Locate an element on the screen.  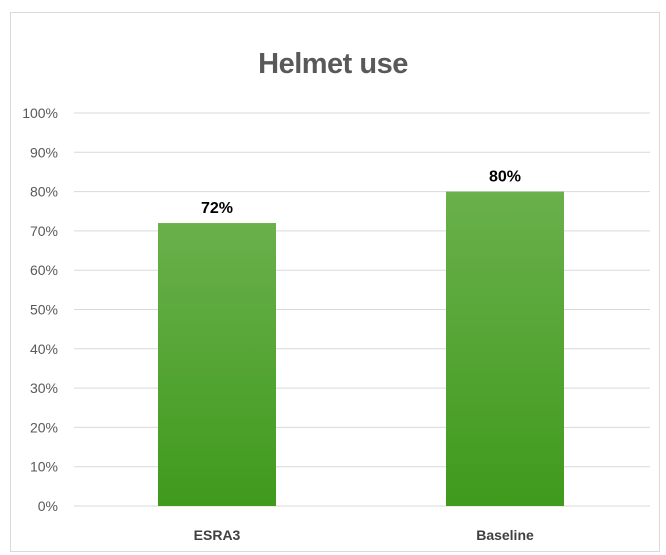
y-tick-label: 50% is located at coordinates (44, 310).